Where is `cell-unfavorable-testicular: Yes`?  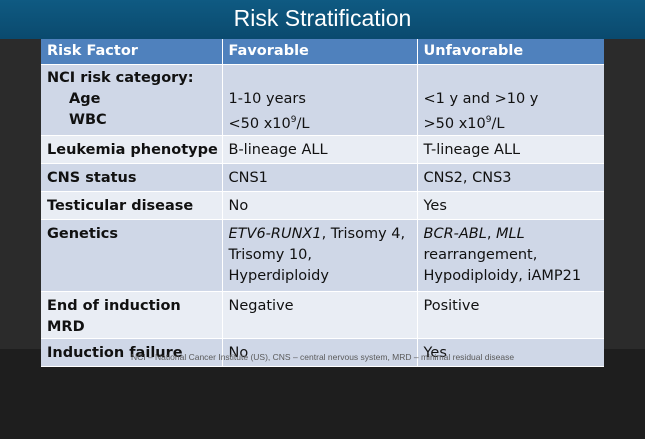
cell-unfavorable-testicular: Yes is located at coordinates (510, 205).